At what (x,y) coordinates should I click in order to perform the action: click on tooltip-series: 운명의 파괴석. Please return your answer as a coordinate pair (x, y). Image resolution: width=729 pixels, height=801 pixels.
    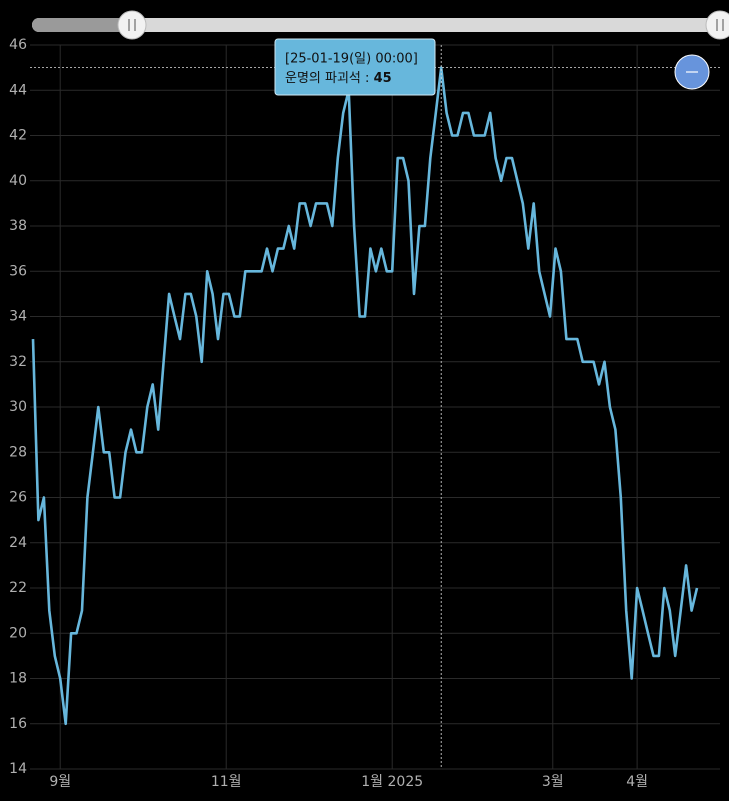
    Looking at the image, I should click on (323, 78).